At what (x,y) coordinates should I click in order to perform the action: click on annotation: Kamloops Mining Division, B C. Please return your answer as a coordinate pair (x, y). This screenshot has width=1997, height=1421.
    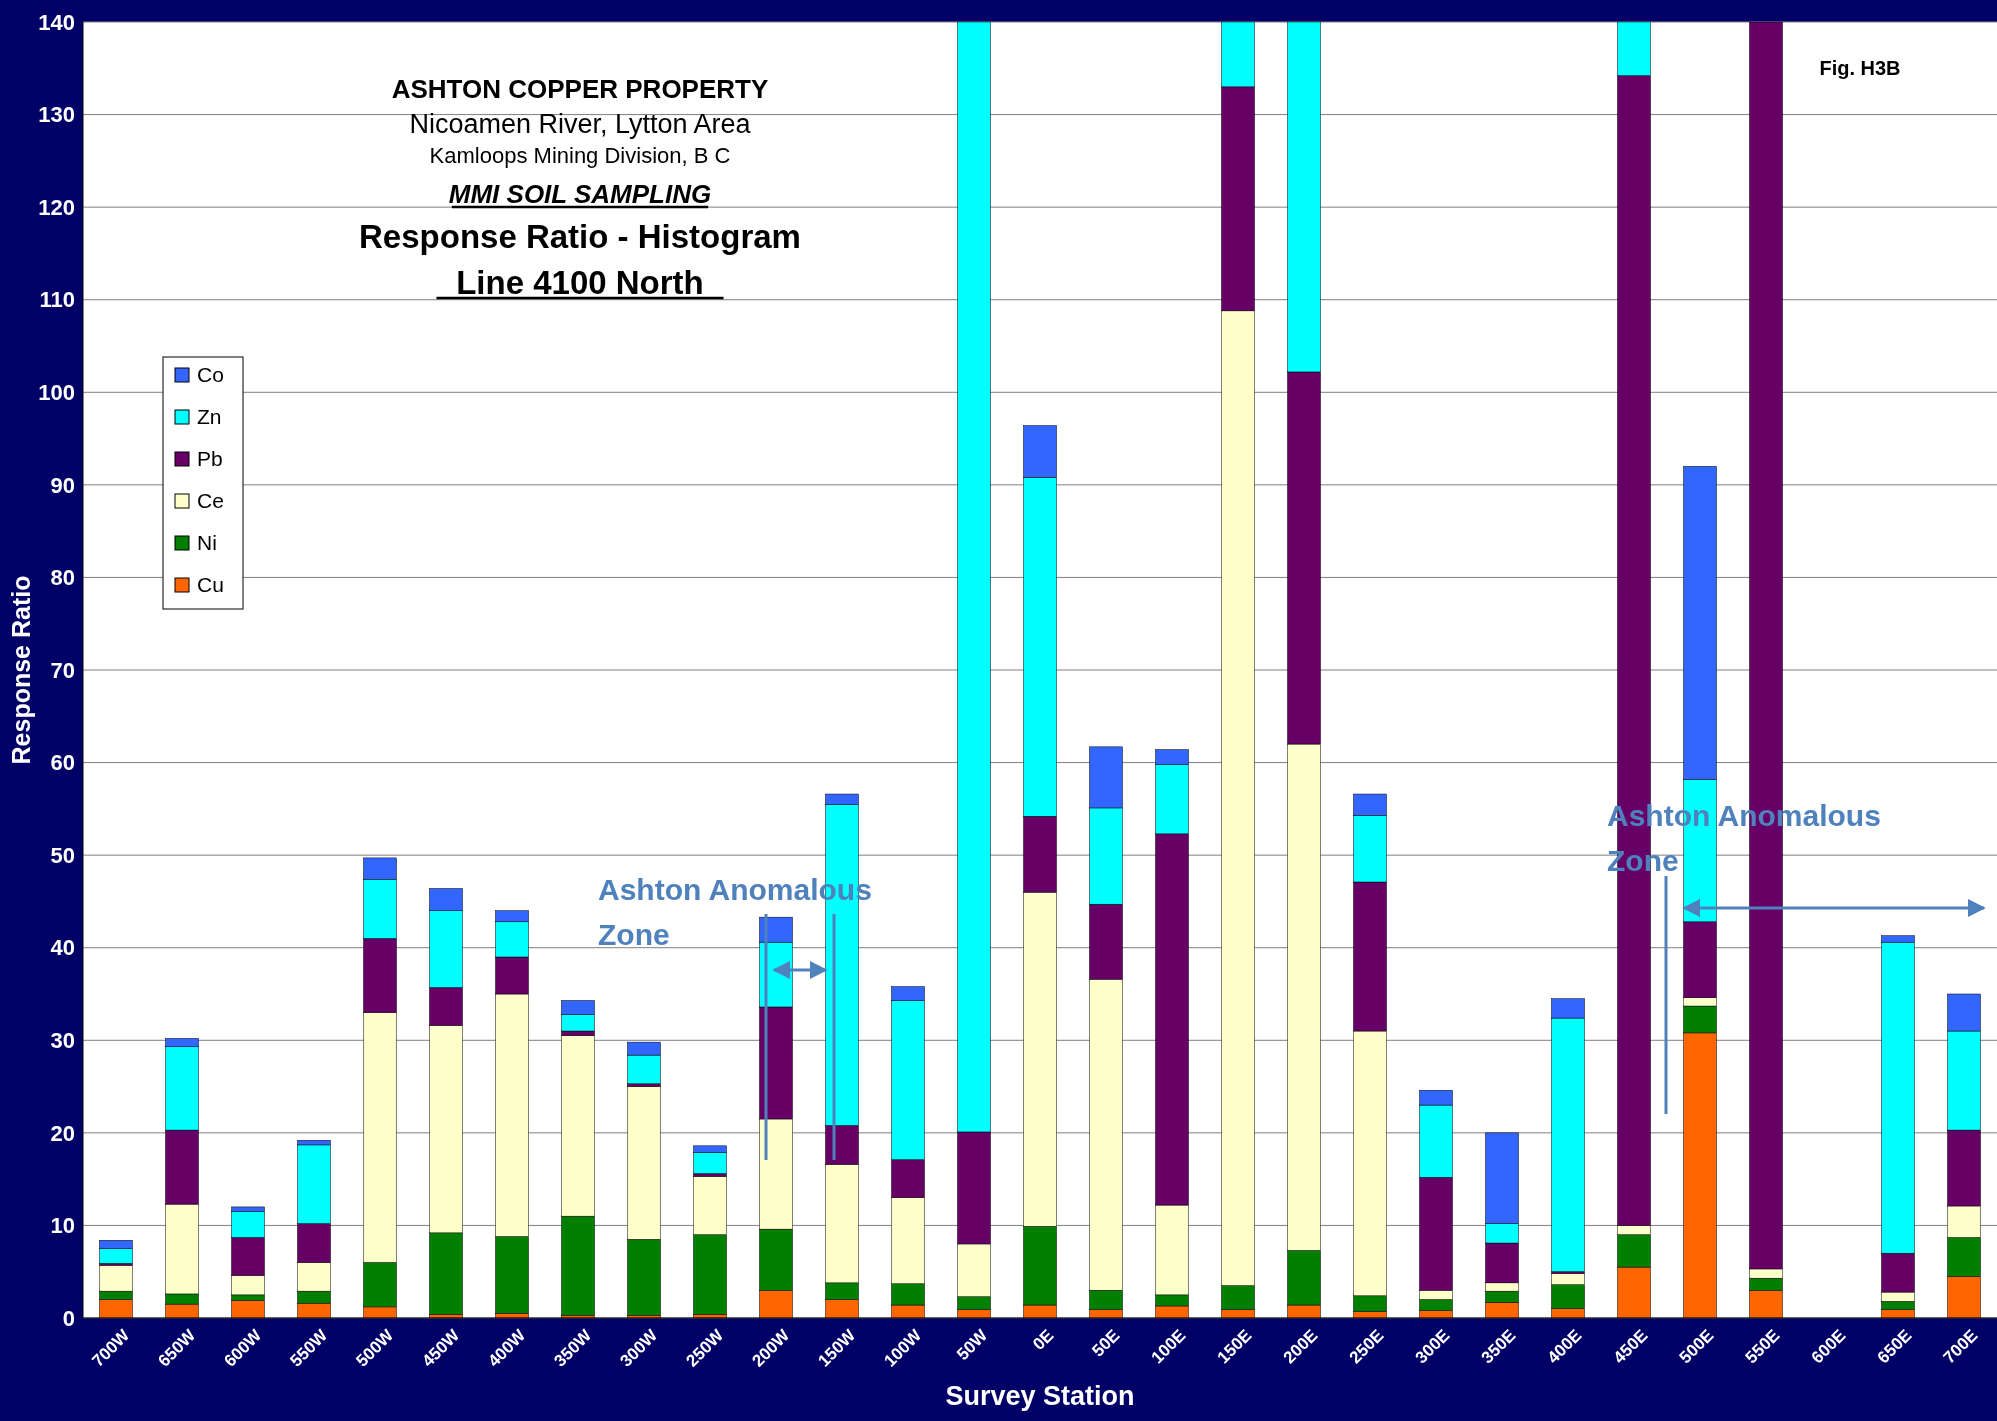
    Looking at the image, I should click on (580, 155).